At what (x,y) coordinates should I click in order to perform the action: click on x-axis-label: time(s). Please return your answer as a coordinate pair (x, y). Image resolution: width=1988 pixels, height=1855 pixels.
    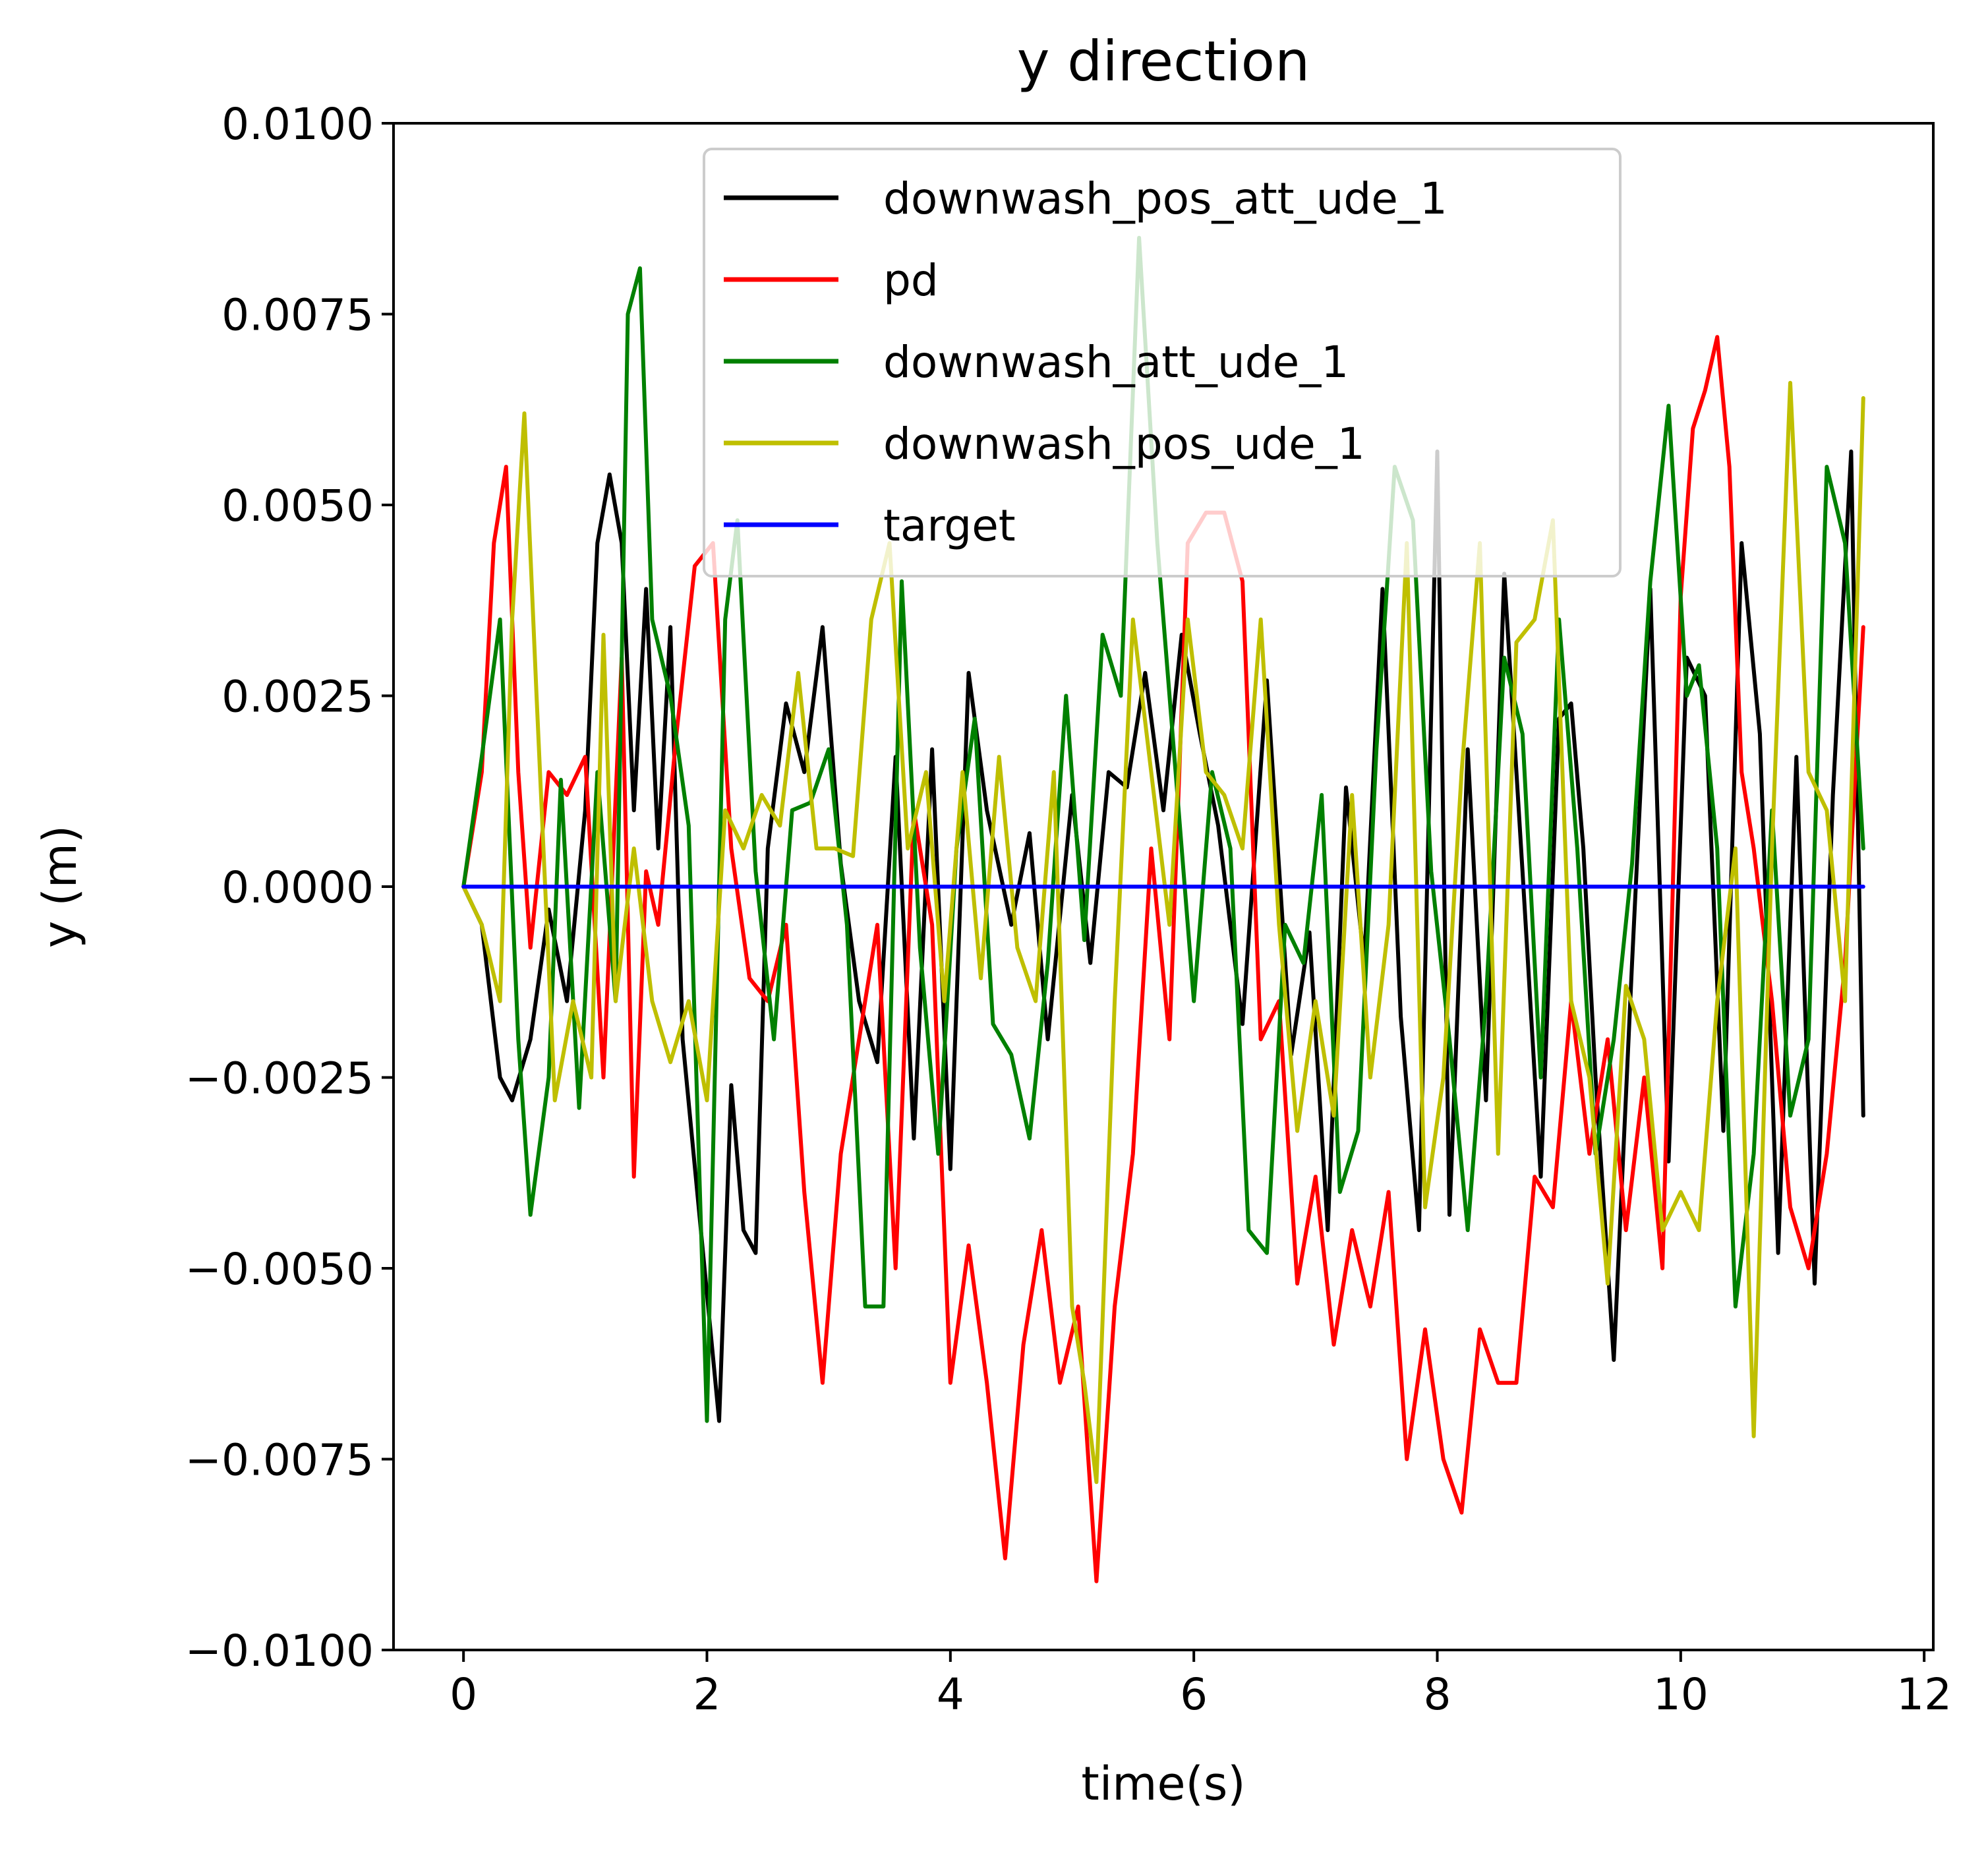
    Looking at the image, I should click on (1163, 1784).